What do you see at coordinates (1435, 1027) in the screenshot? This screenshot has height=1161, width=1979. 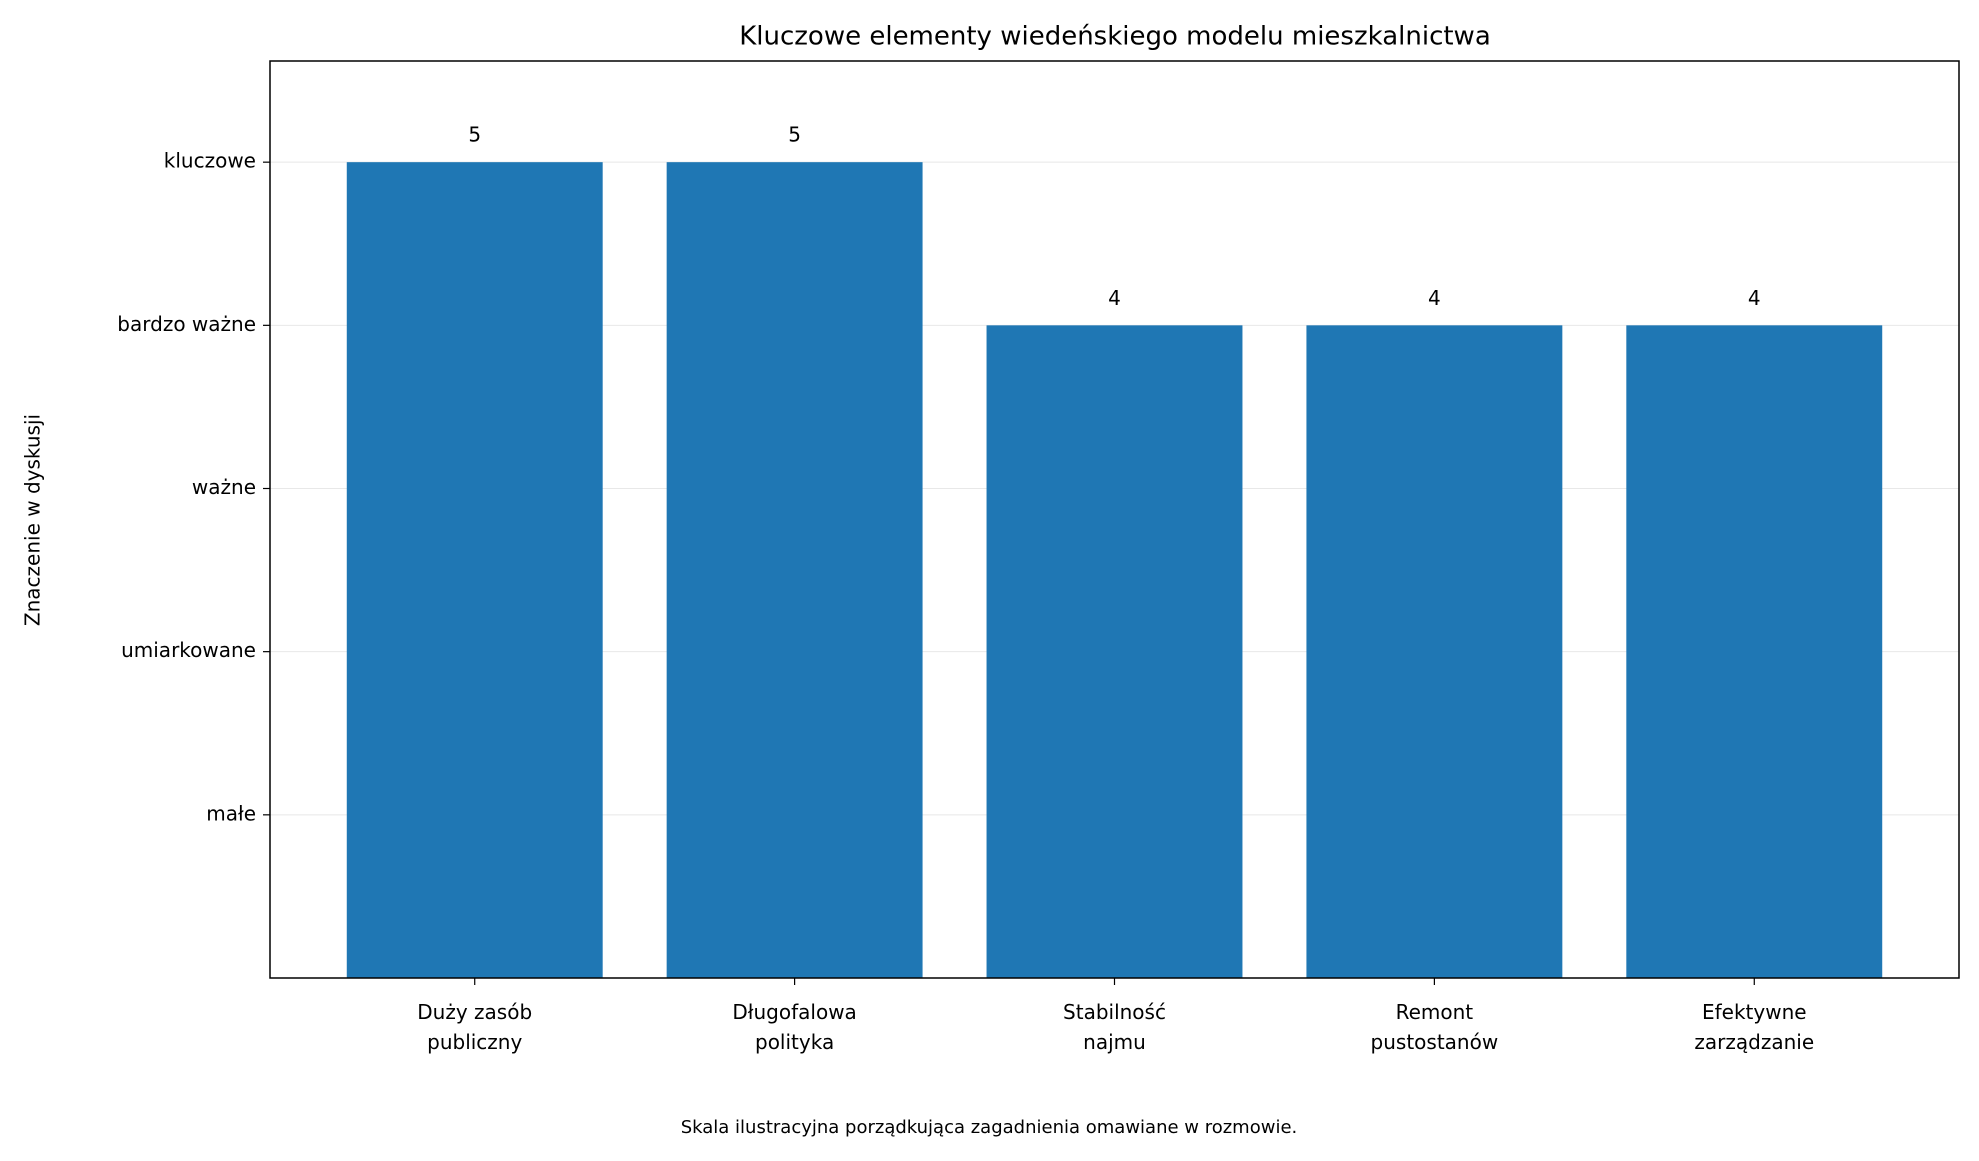 I see `x-tick-label: Remont pustostanów` at bounding box center [1435, 1027].